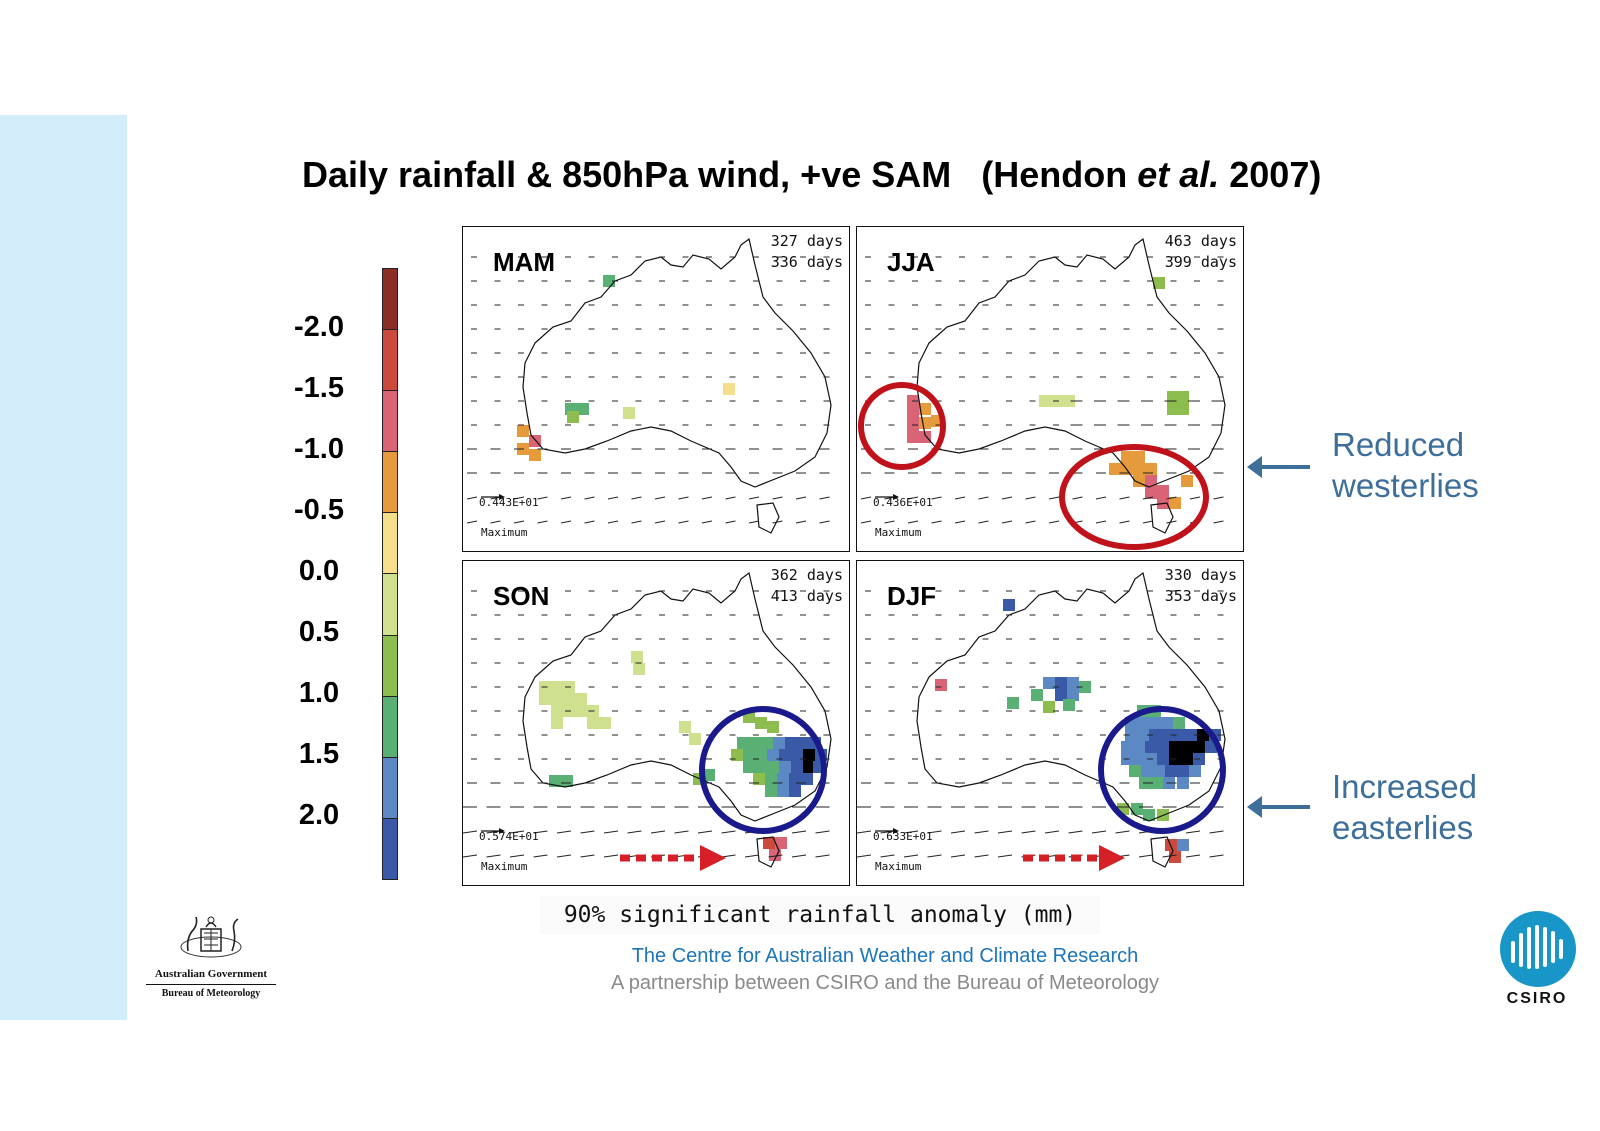 Image resolution: width=1600 pixels, height=1131 pixels. I want to click on title-close: 2007), so click(1270, 174).